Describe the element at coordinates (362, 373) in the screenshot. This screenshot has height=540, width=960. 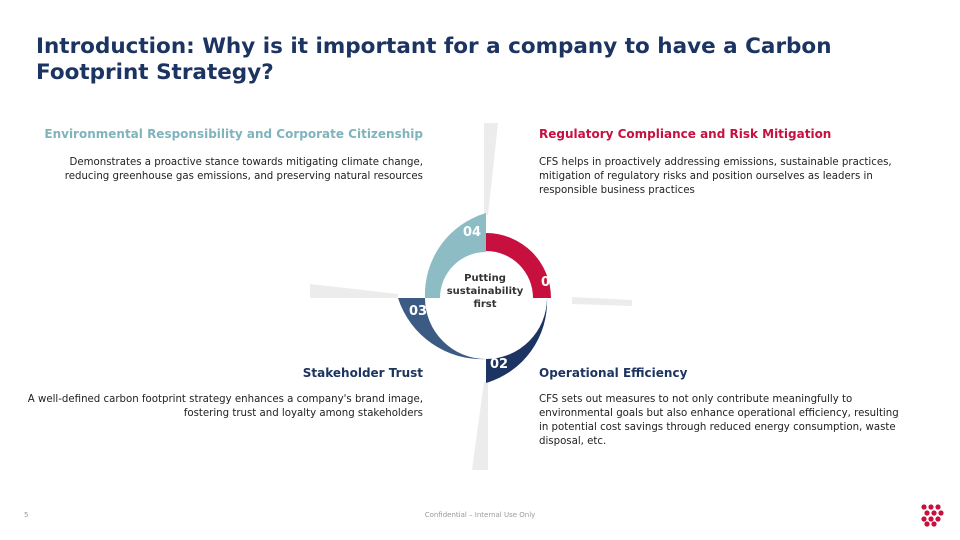
I see `section-heading-stakeholder: Stakeholder Trust` at that location.